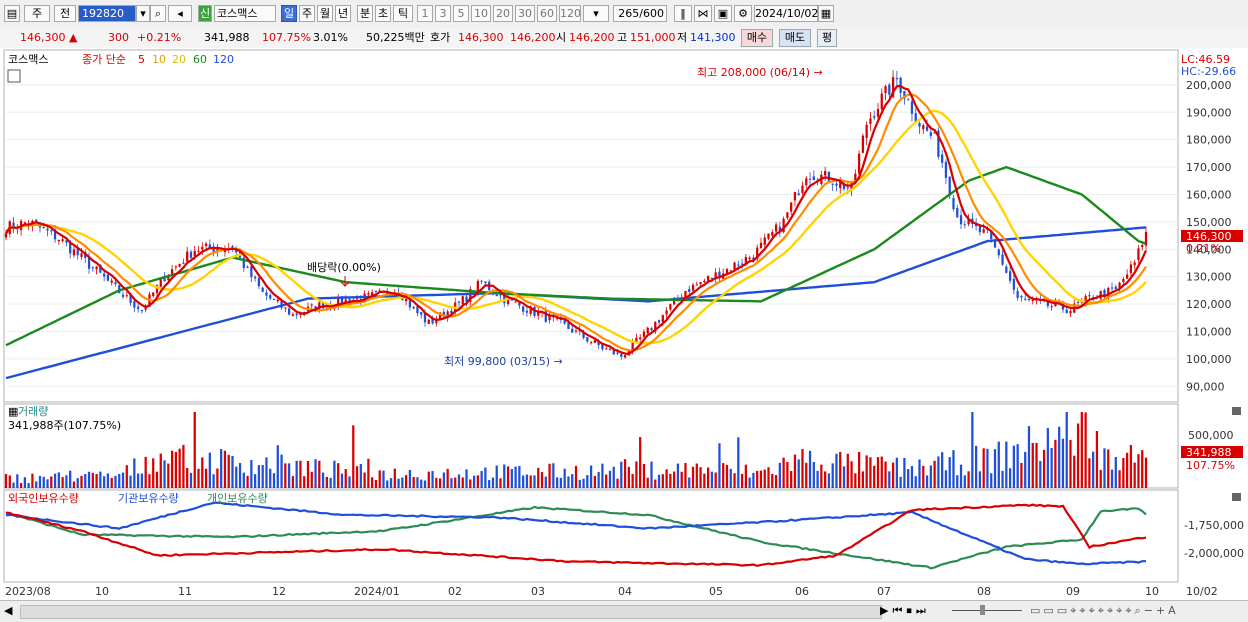 This screenshot has width=1248, height=622. I want to click on prev-button: 전, so click(65, 13).